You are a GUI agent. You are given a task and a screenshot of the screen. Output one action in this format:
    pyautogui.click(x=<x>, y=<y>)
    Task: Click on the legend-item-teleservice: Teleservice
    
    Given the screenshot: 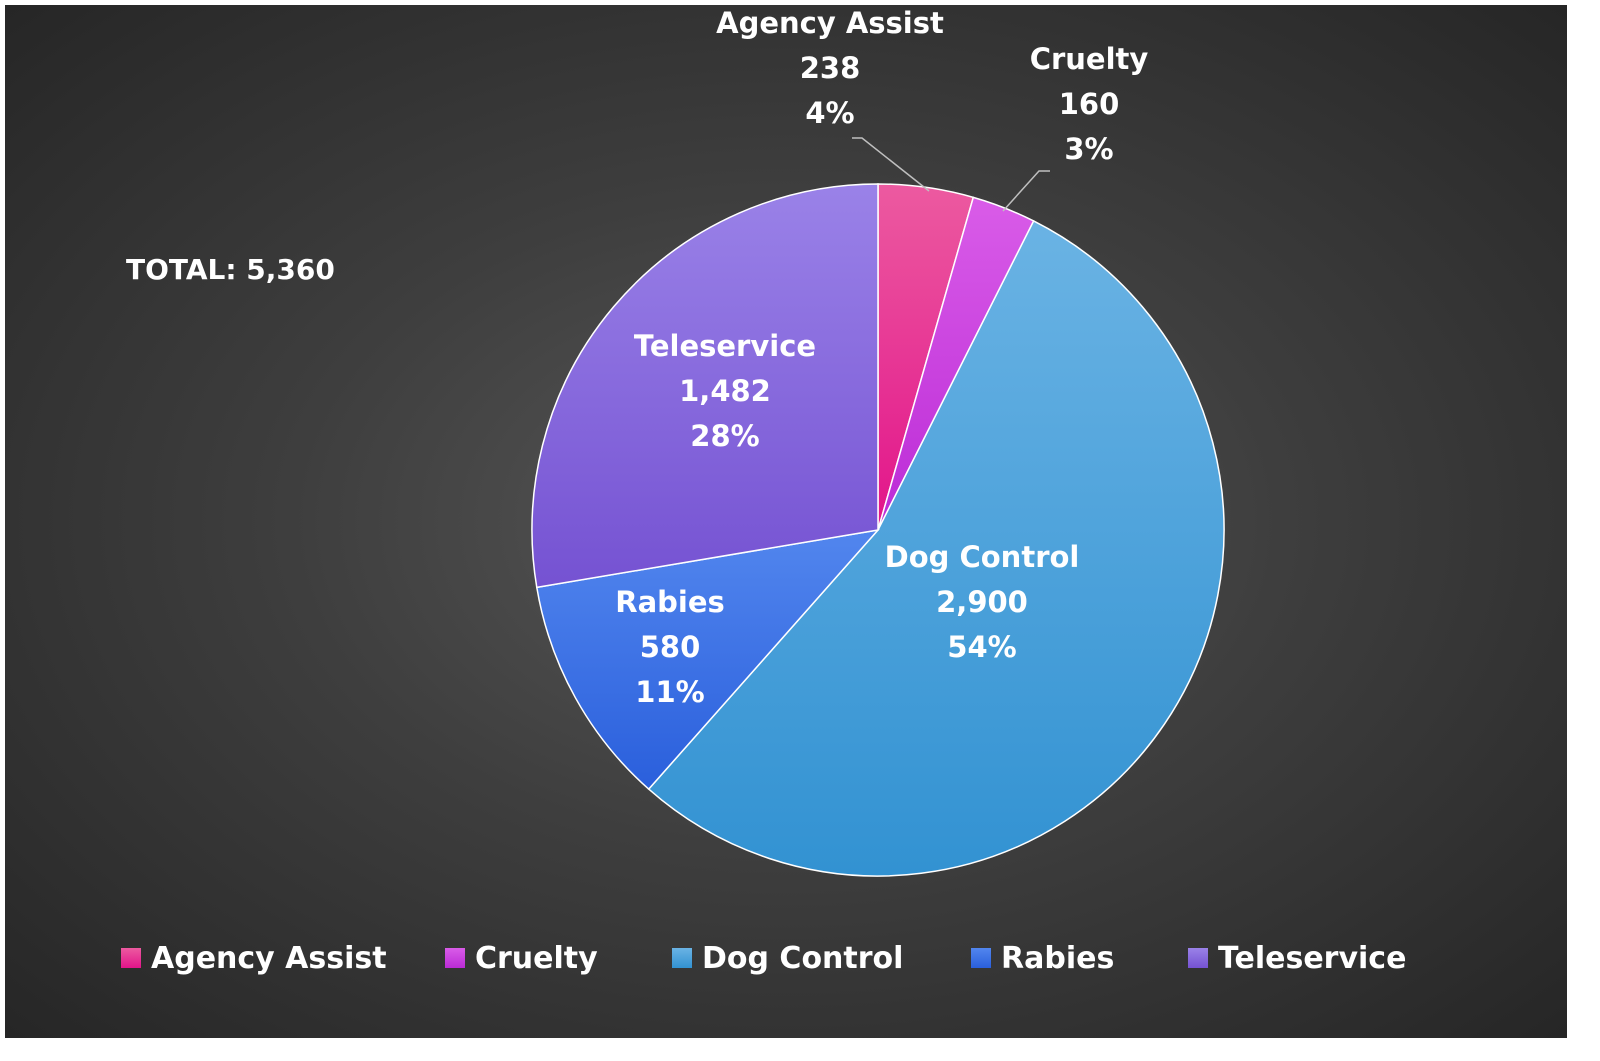 What is the action you would take?
    pyautogui.click(x=1297, y=958)
    